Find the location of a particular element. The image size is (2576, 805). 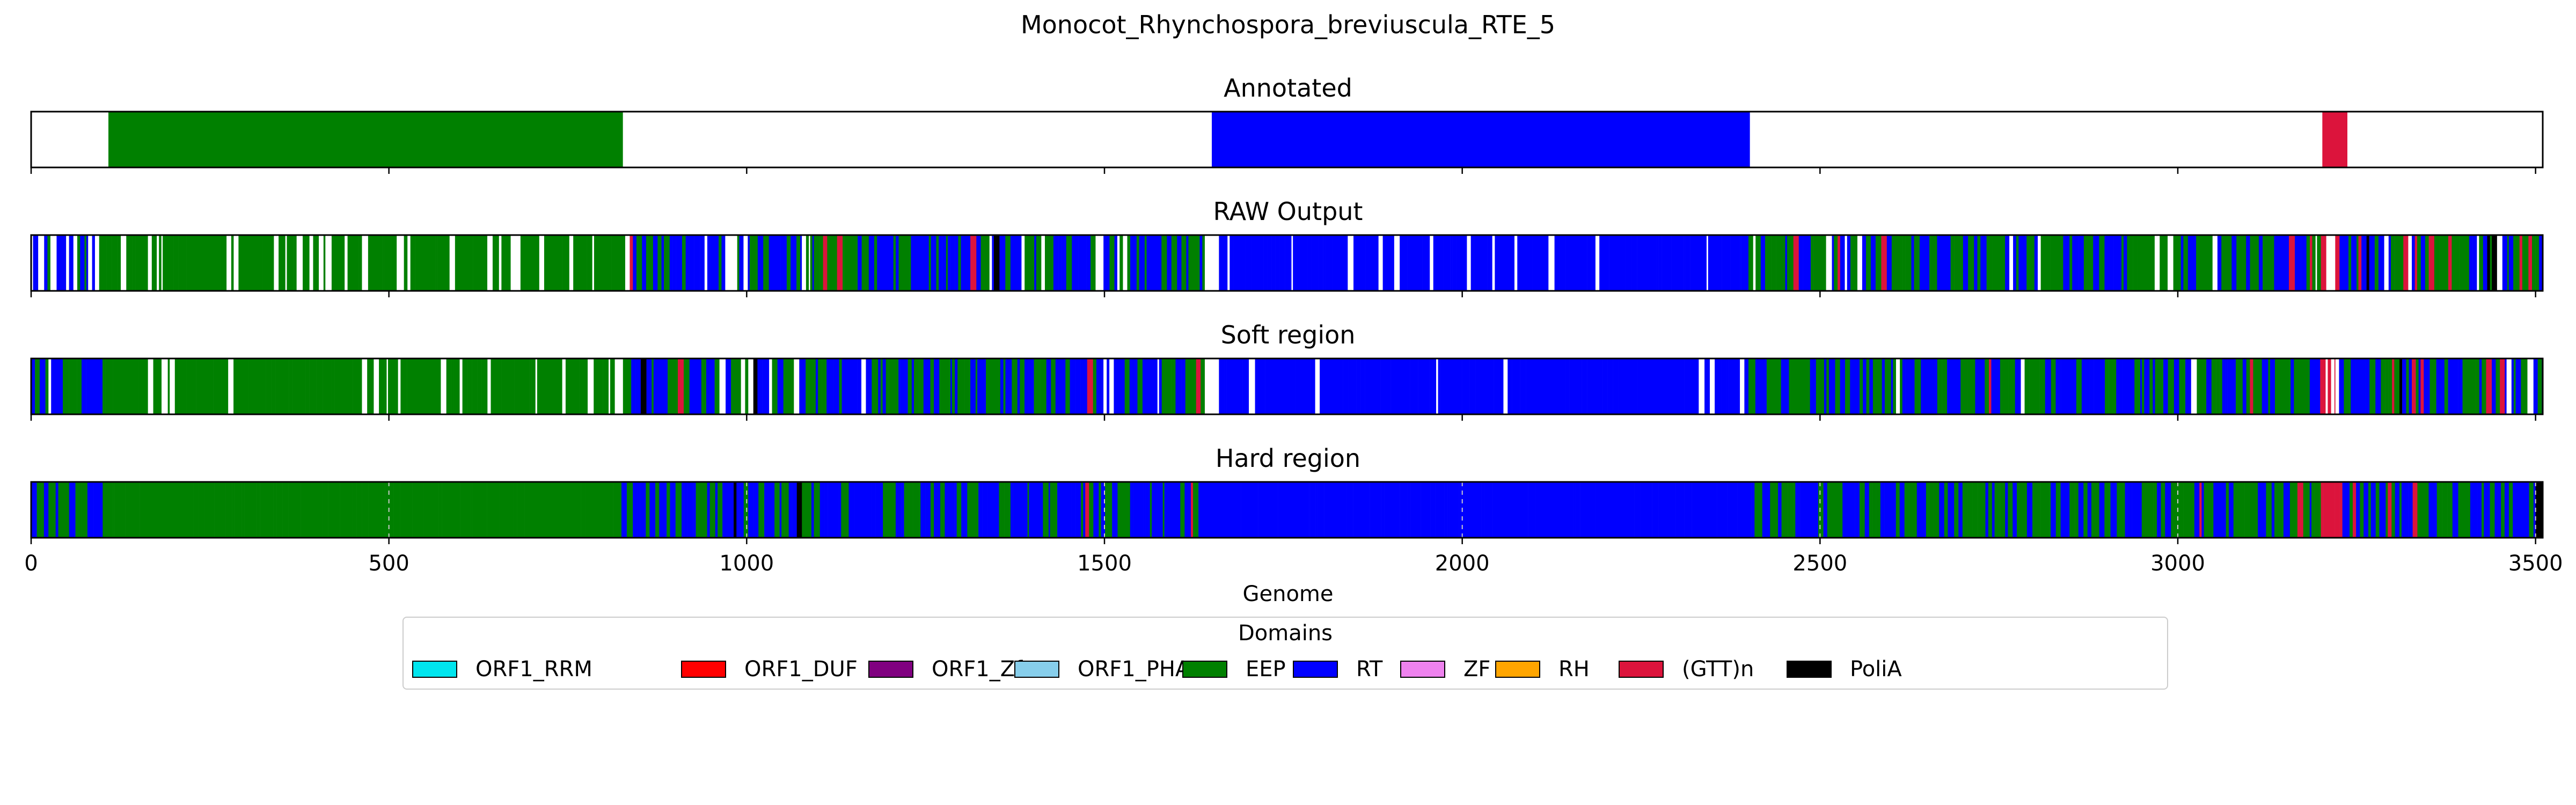

x-tick-label: 3000 is located at coordinates (2177, 563).